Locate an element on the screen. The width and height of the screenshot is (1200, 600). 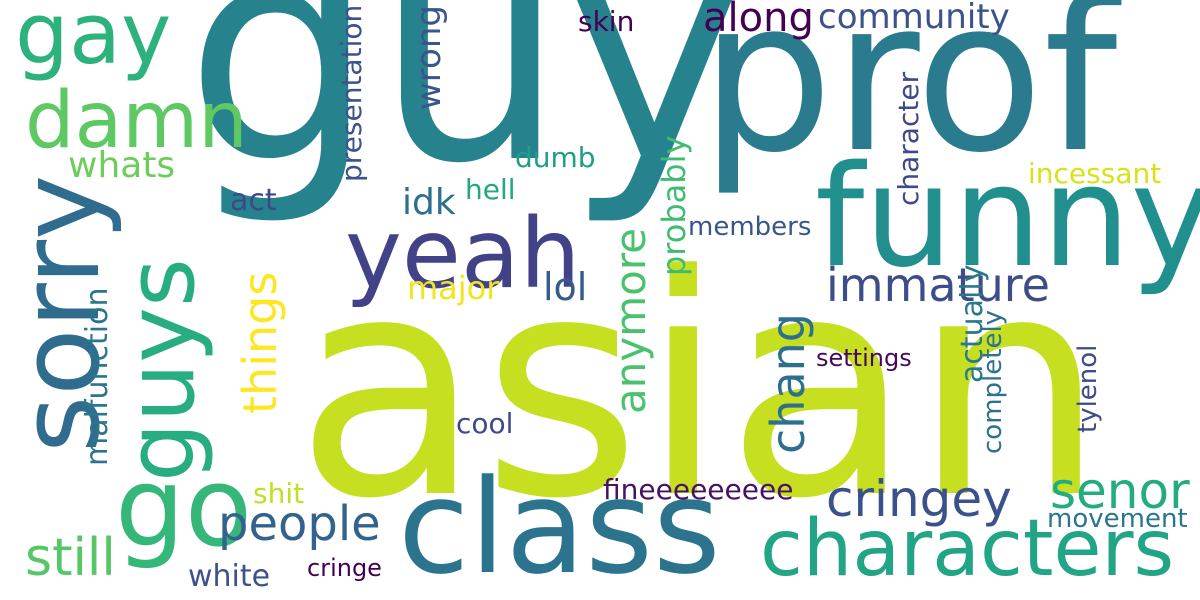
word-cringey: cringey is located at coordinates (919, 499).